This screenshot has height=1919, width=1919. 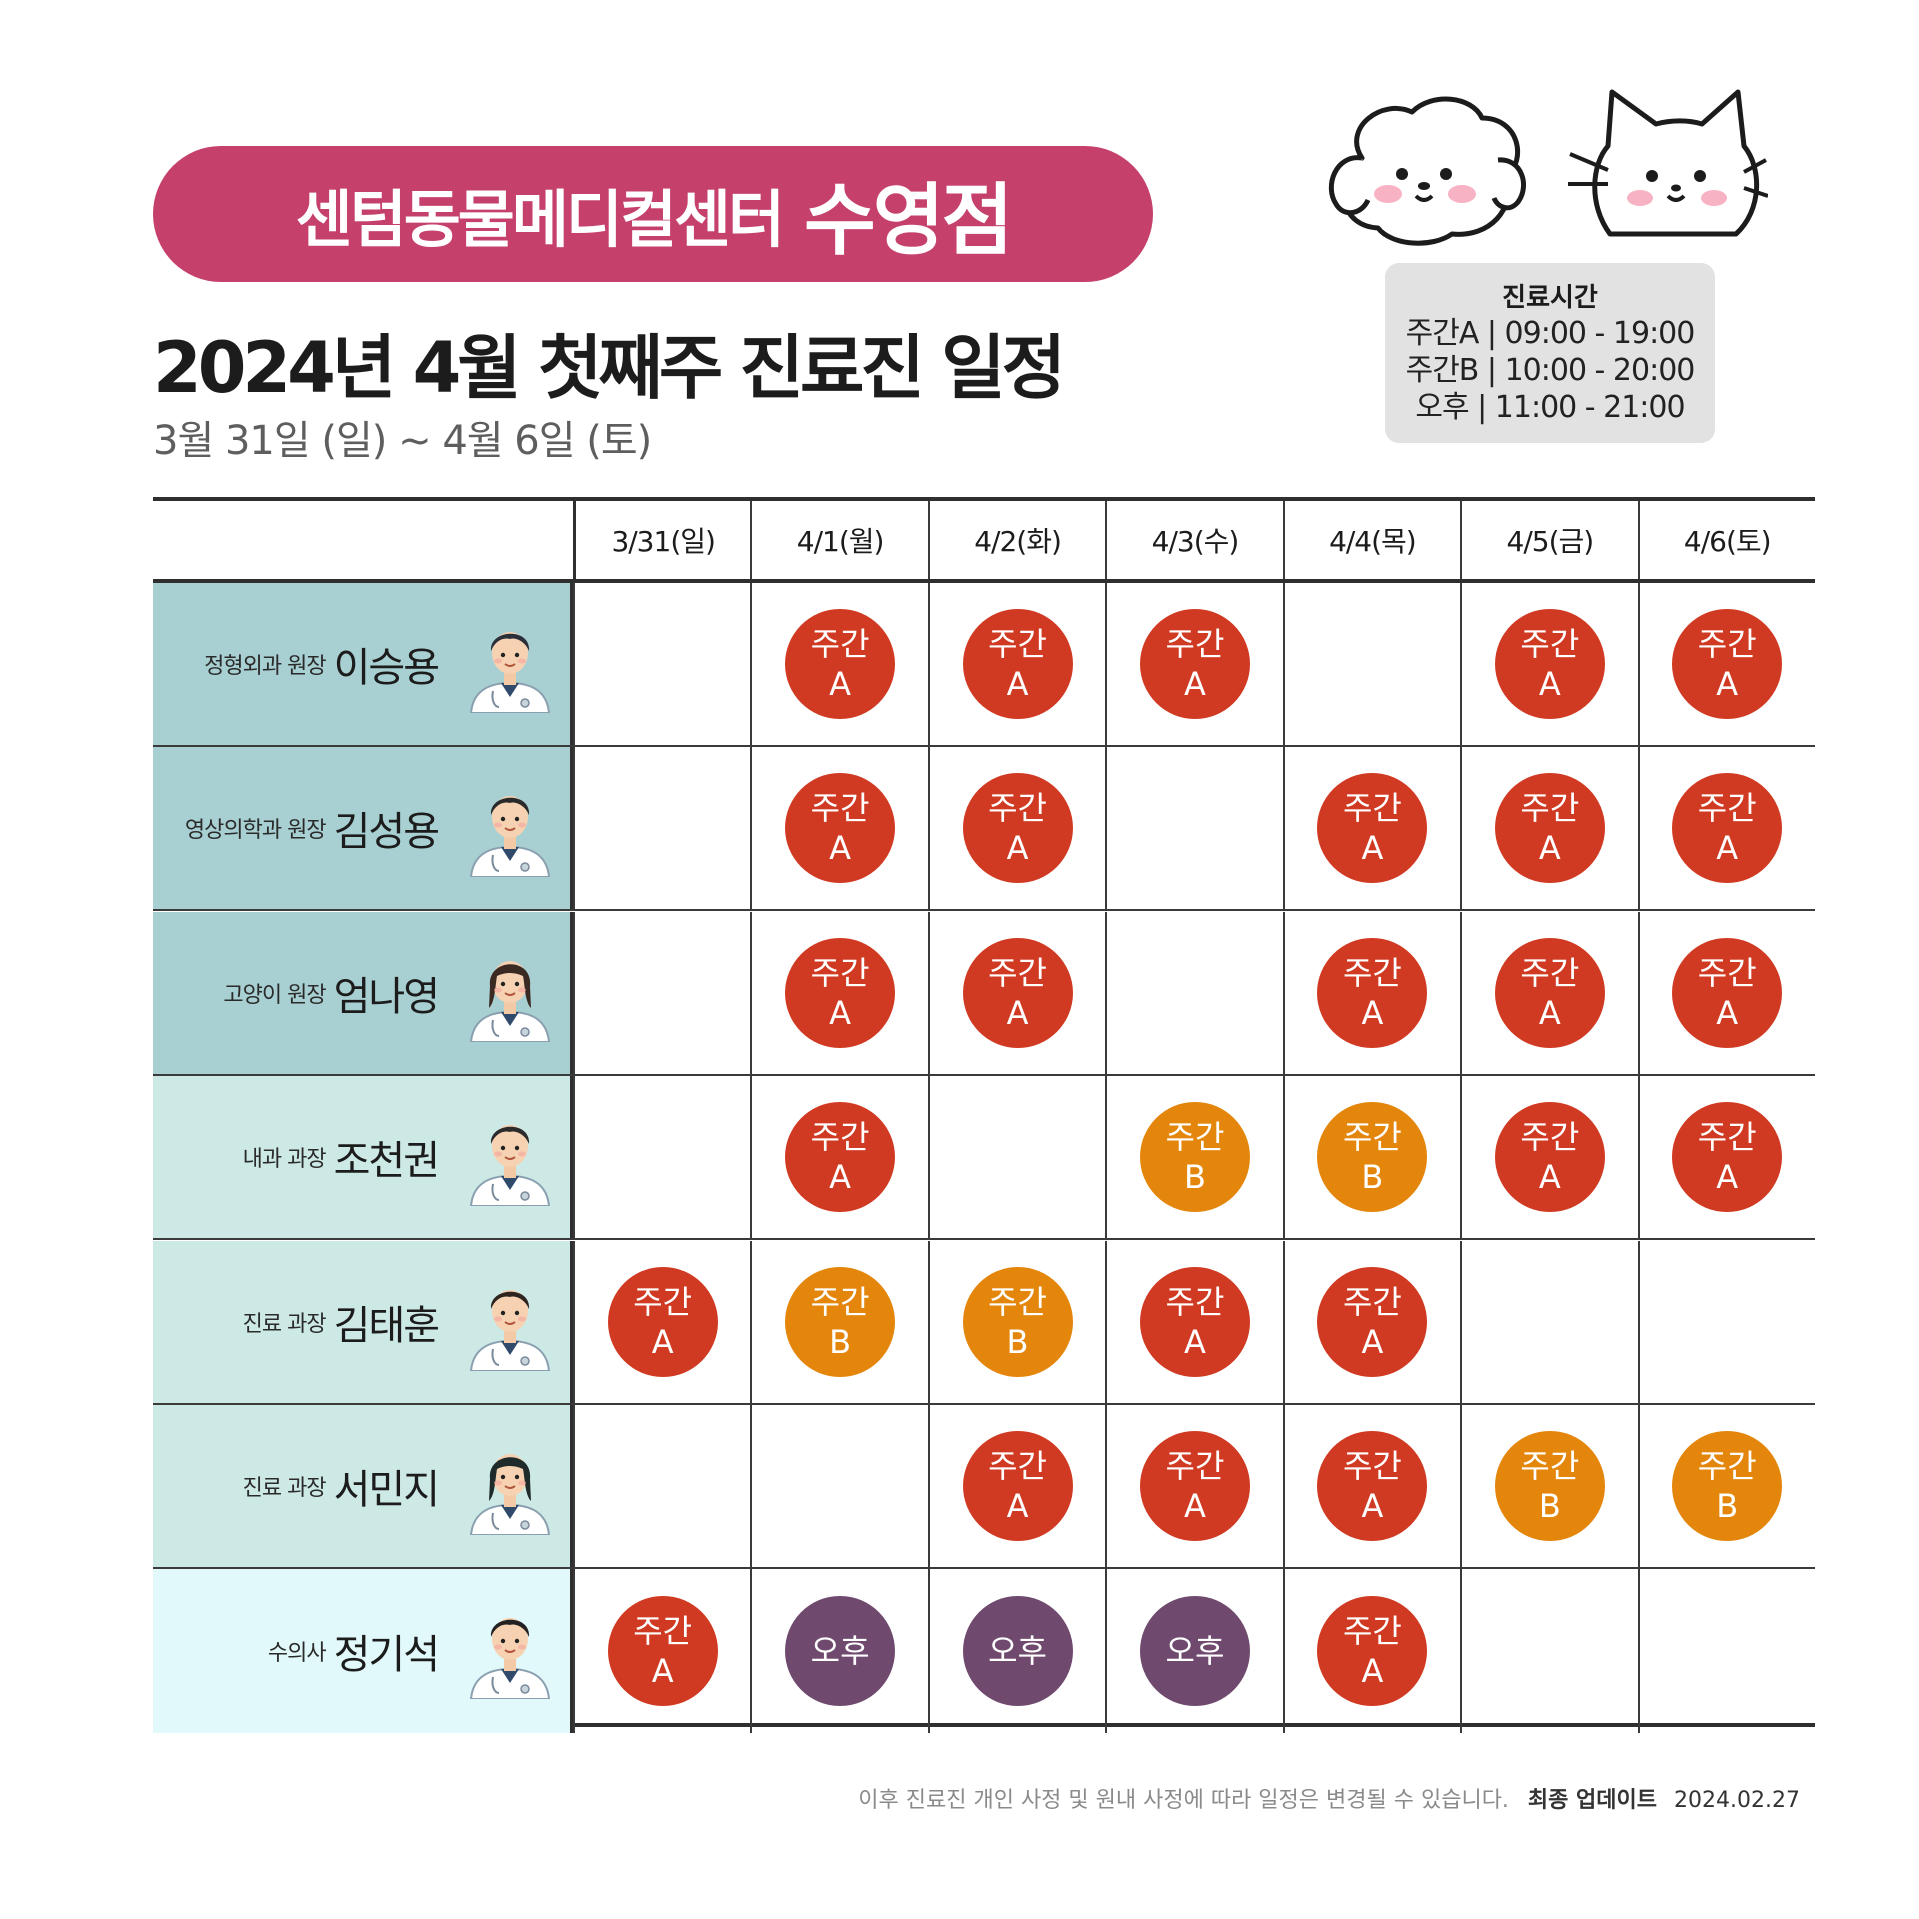 What do you see at coordinates (661, 540) in the screenshot?
I see `day-header: 3/31(일)` at bounding box center [661, 540].